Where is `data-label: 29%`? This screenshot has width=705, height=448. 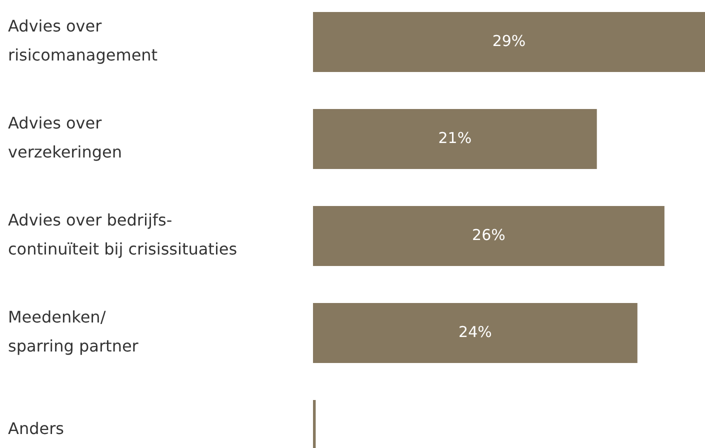 data-label: 29% is located at coordinates (509, 41).